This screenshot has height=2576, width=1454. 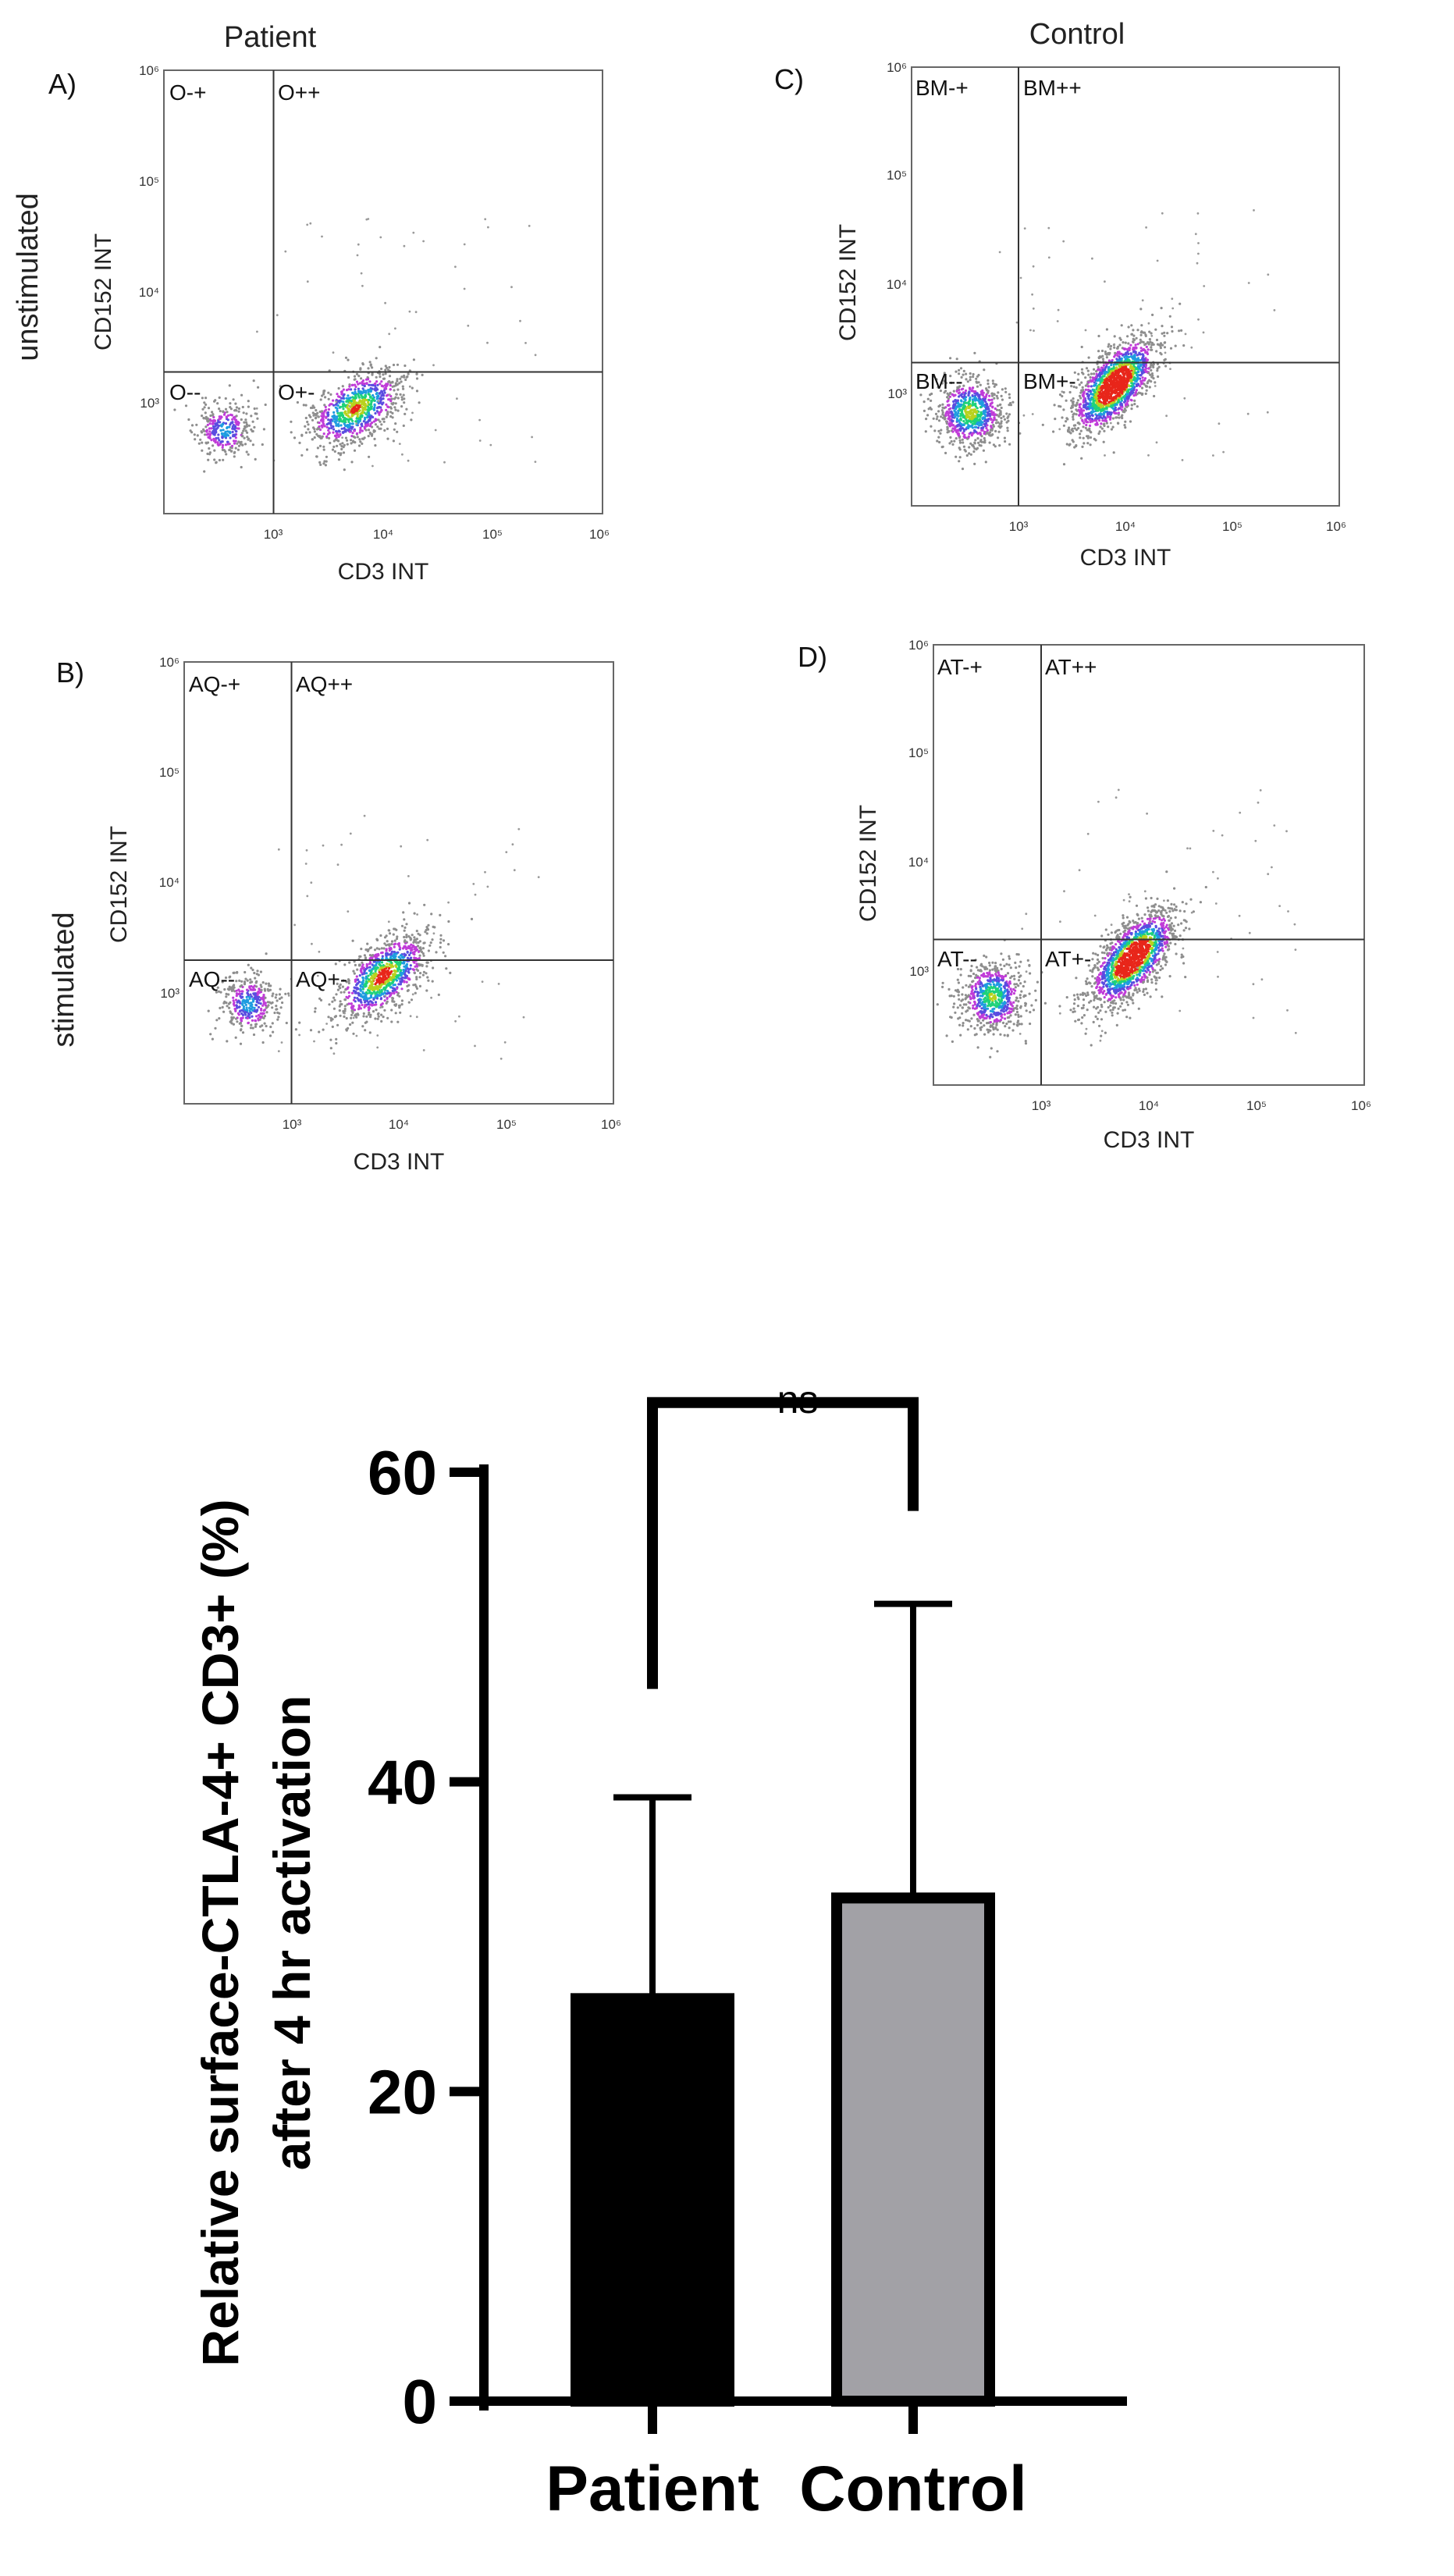 I want to click on column-title-control: Control, so click(x=1077, y=34).